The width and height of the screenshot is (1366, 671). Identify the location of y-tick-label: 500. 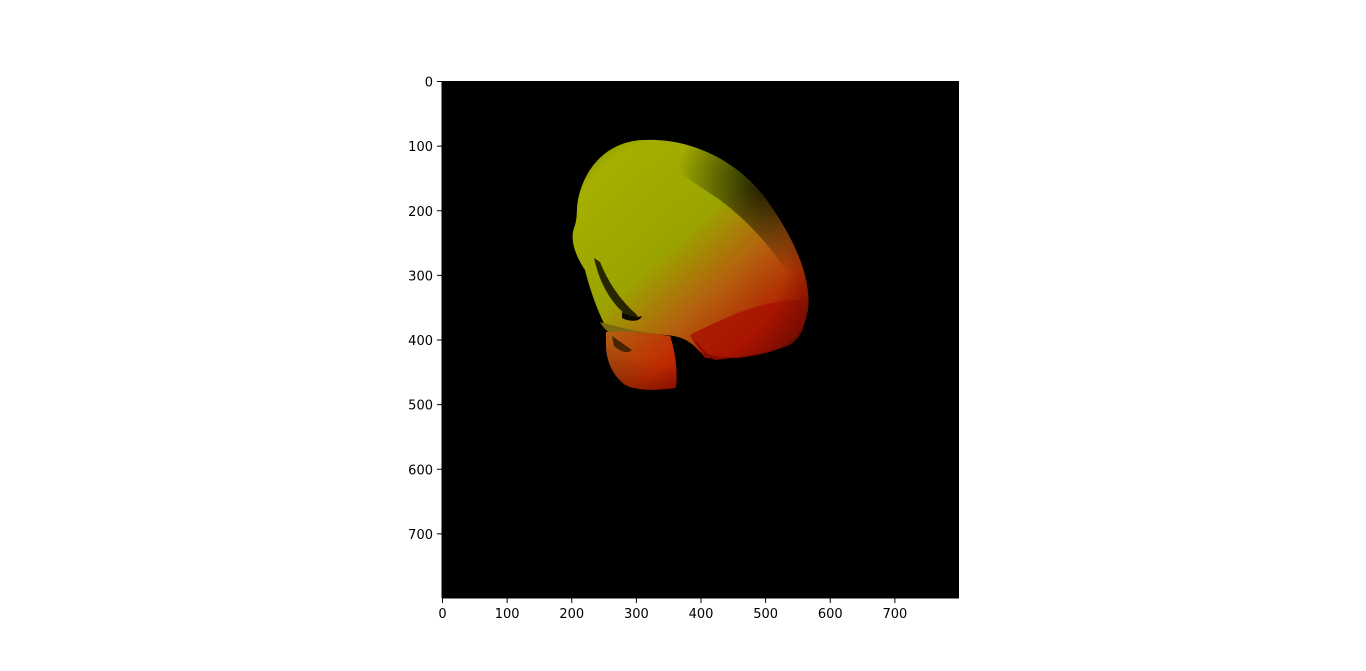
(420, 406).